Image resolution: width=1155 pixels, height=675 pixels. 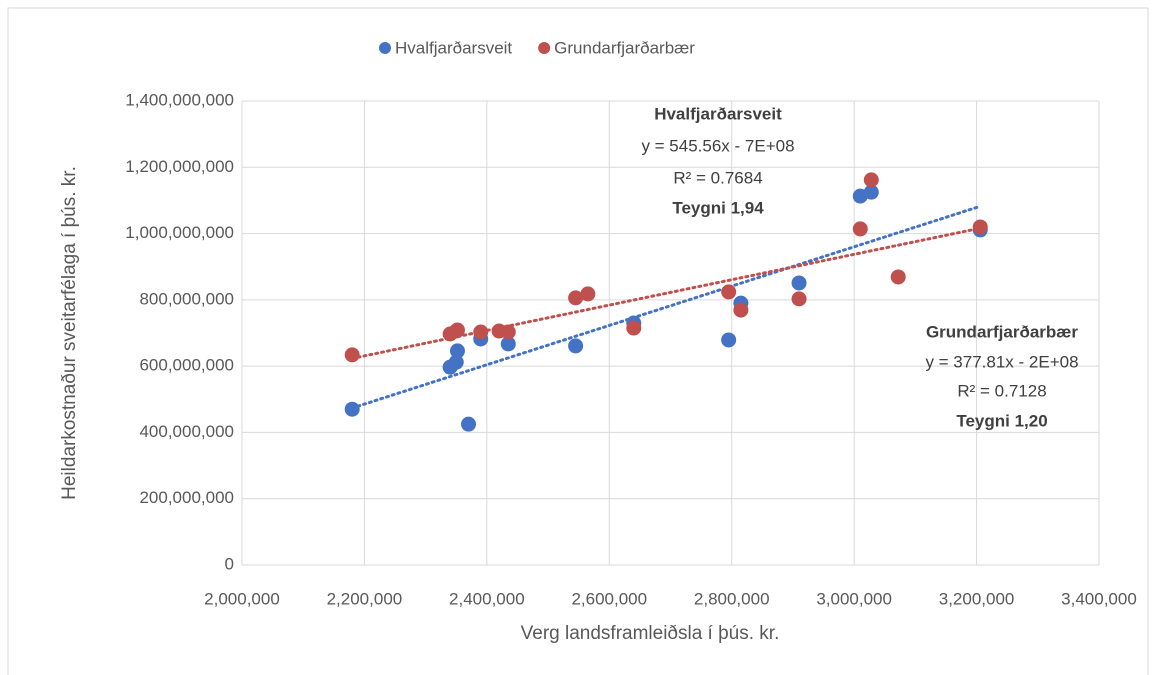 I want to click on annotation-title: Grundarfjarðarbær, so click(x=1002, y=331).